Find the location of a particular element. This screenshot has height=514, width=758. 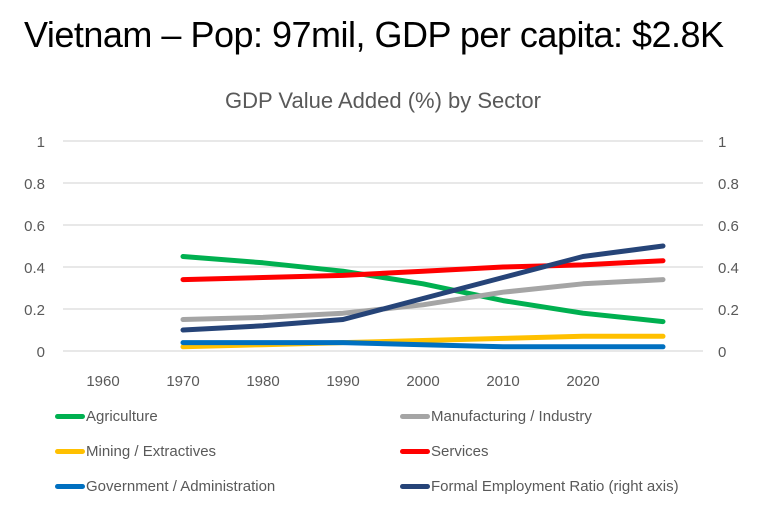

legend-label: Manufacturing / Industry is located at coordinates (511, 416).